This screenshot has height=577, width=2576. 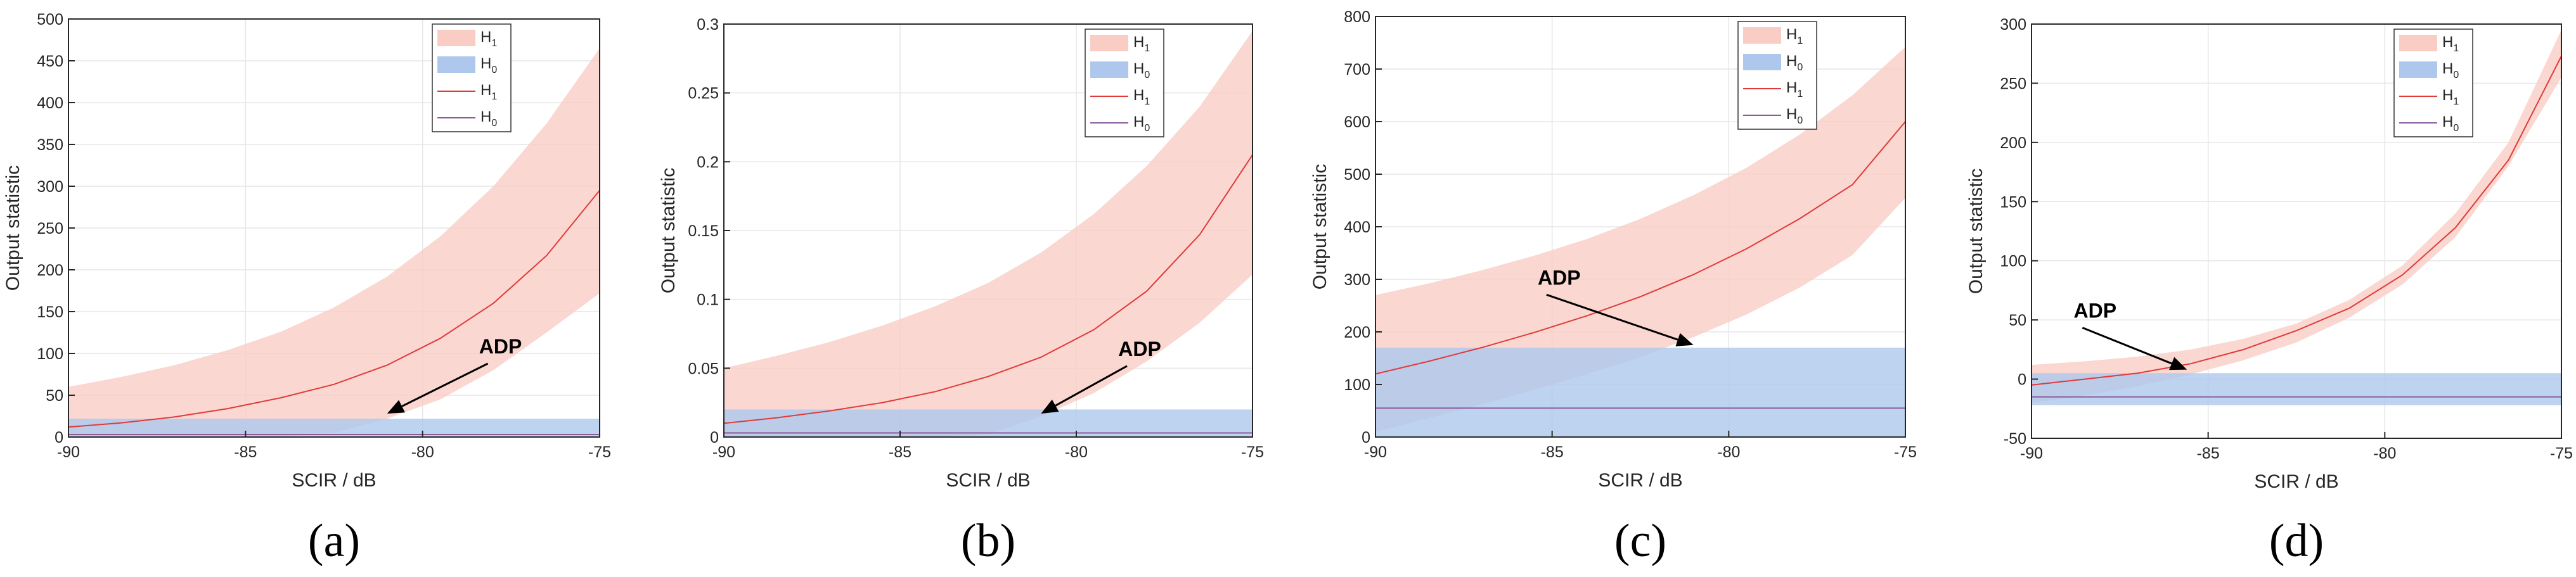 I want to click on y-tick-label: 0.15, so click(x=703, y=231).